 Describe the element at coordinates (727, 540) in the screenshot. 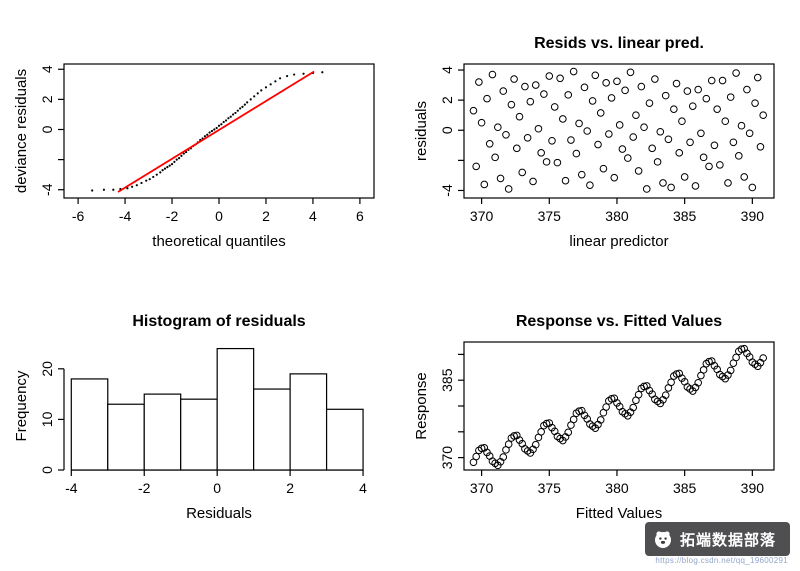

I see `watermark-text: 拓端数据部落` at that location.